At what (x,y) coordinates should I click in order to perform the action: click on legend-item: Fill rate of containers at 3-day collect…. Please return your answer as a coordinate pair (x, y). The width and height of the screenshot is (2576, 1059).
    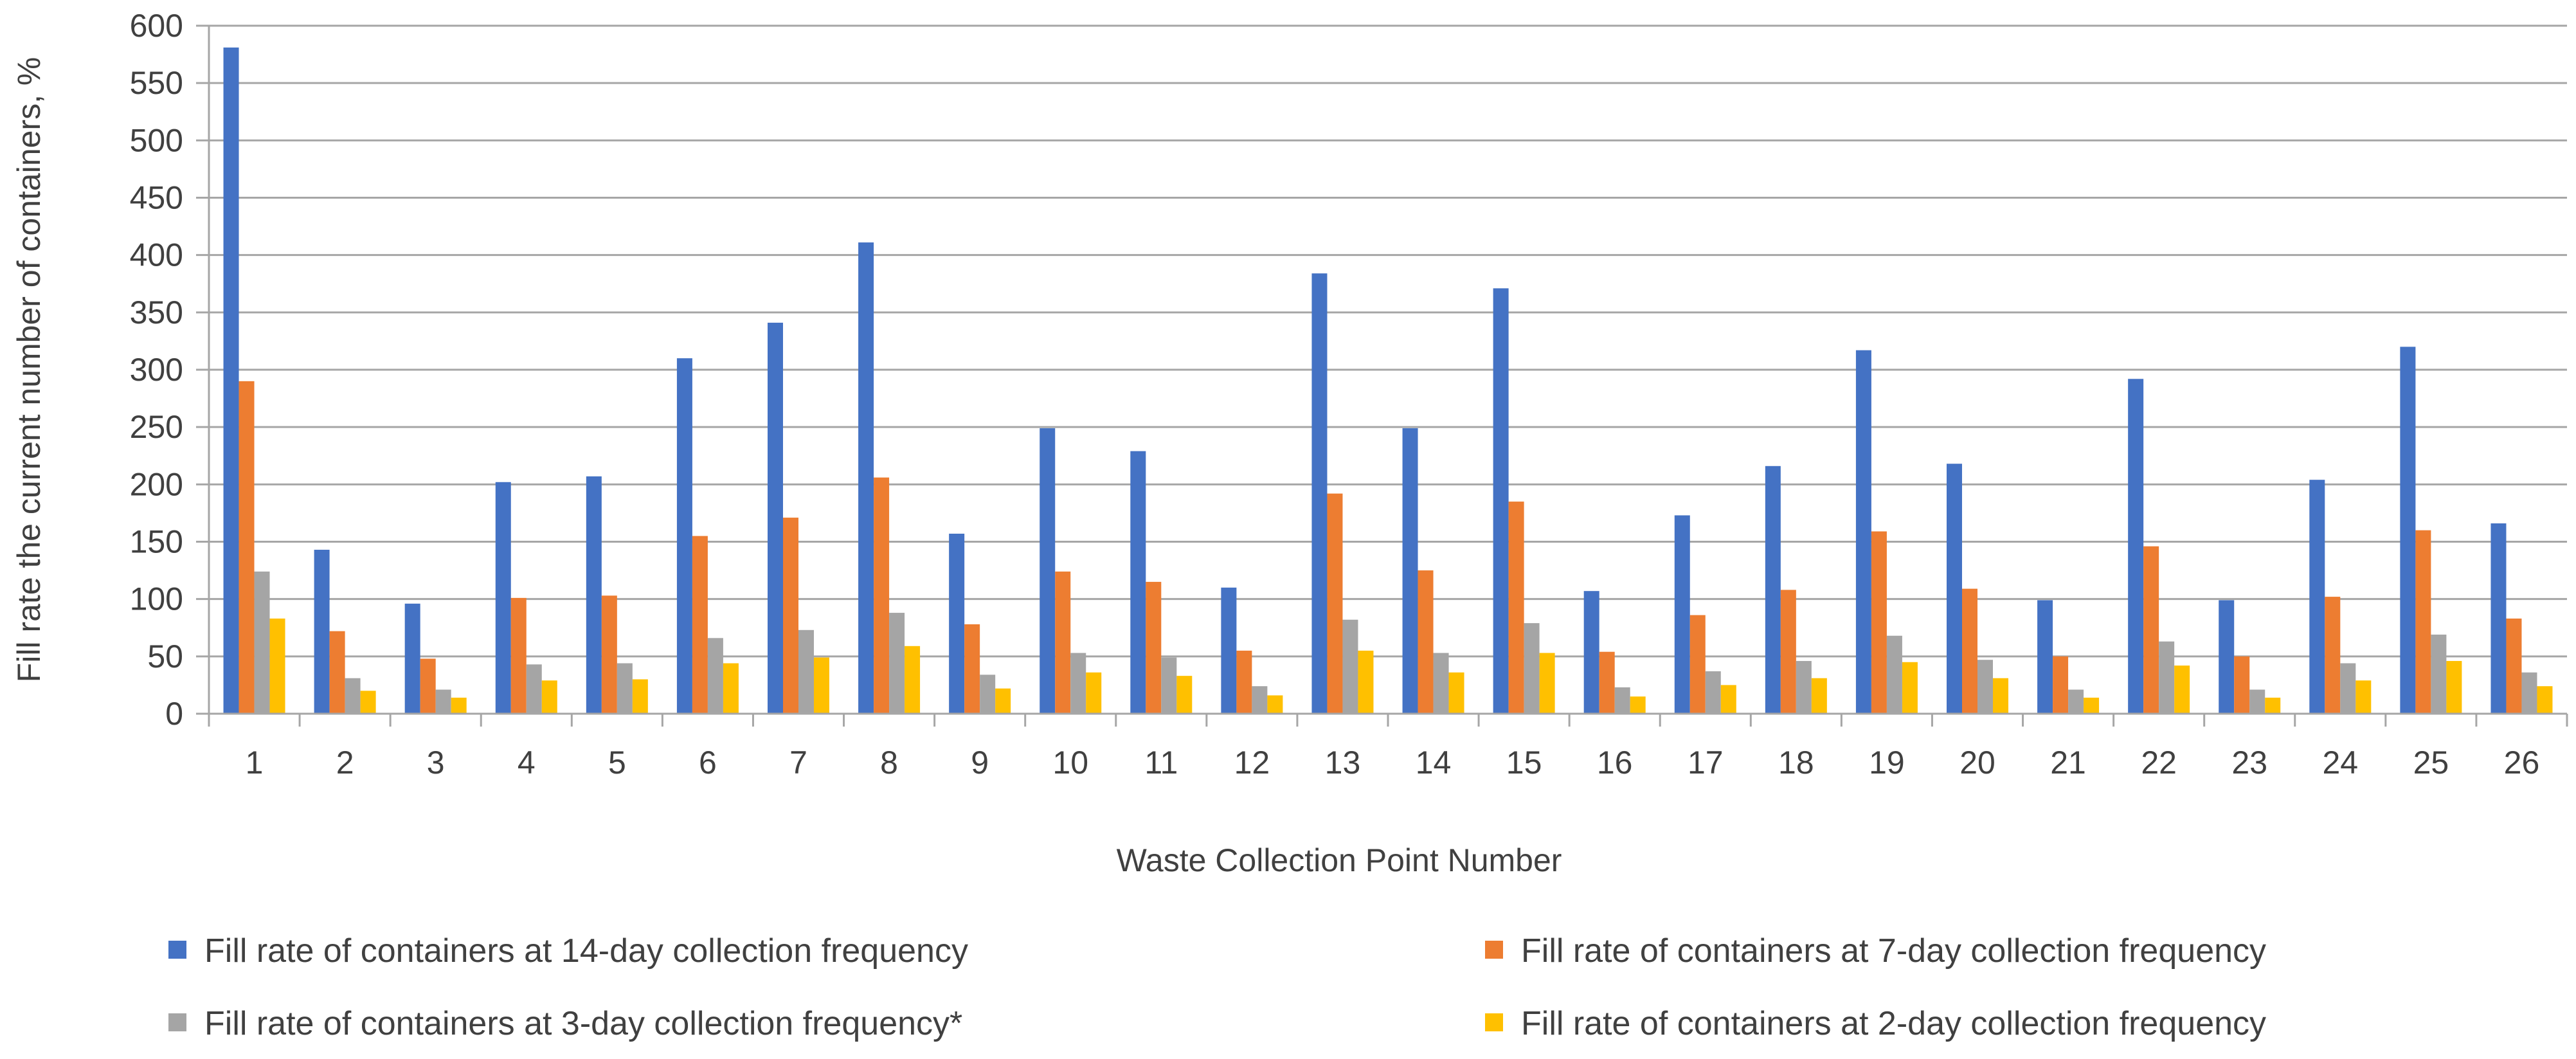
    Looking at the image, I should click on (565, 1024).